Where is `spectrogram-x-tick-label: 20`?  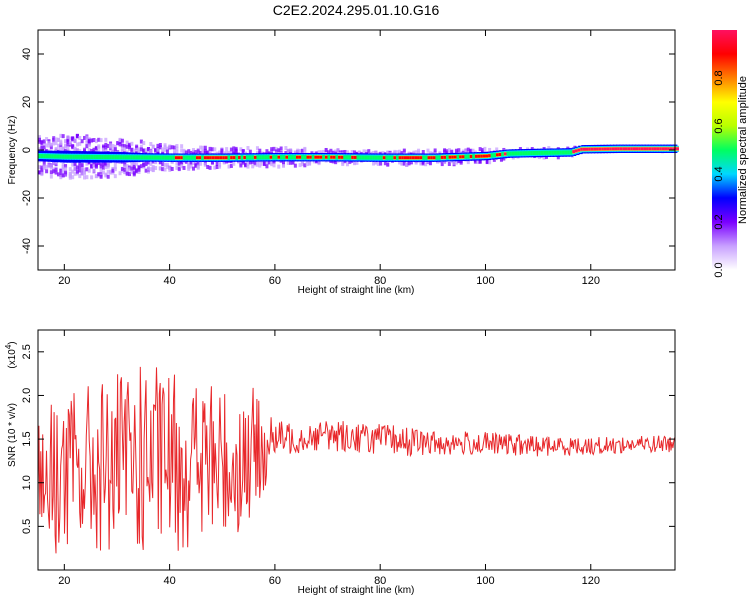
spectrogram-x-tick-label: 20 is located at coordinates (64, 281).